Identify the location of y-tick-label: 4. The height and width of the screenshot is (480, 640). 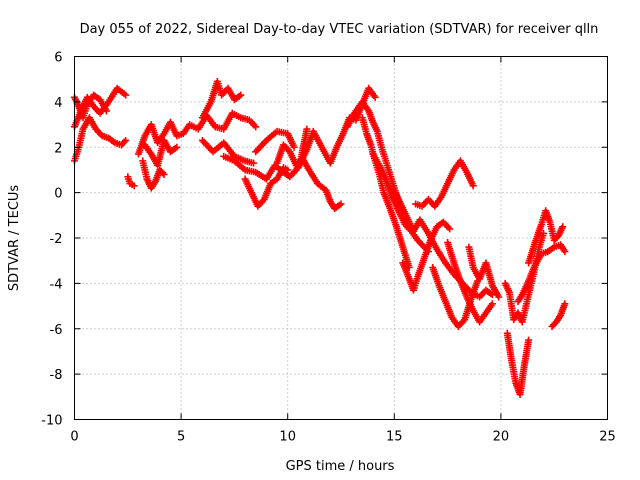
(58, 103).